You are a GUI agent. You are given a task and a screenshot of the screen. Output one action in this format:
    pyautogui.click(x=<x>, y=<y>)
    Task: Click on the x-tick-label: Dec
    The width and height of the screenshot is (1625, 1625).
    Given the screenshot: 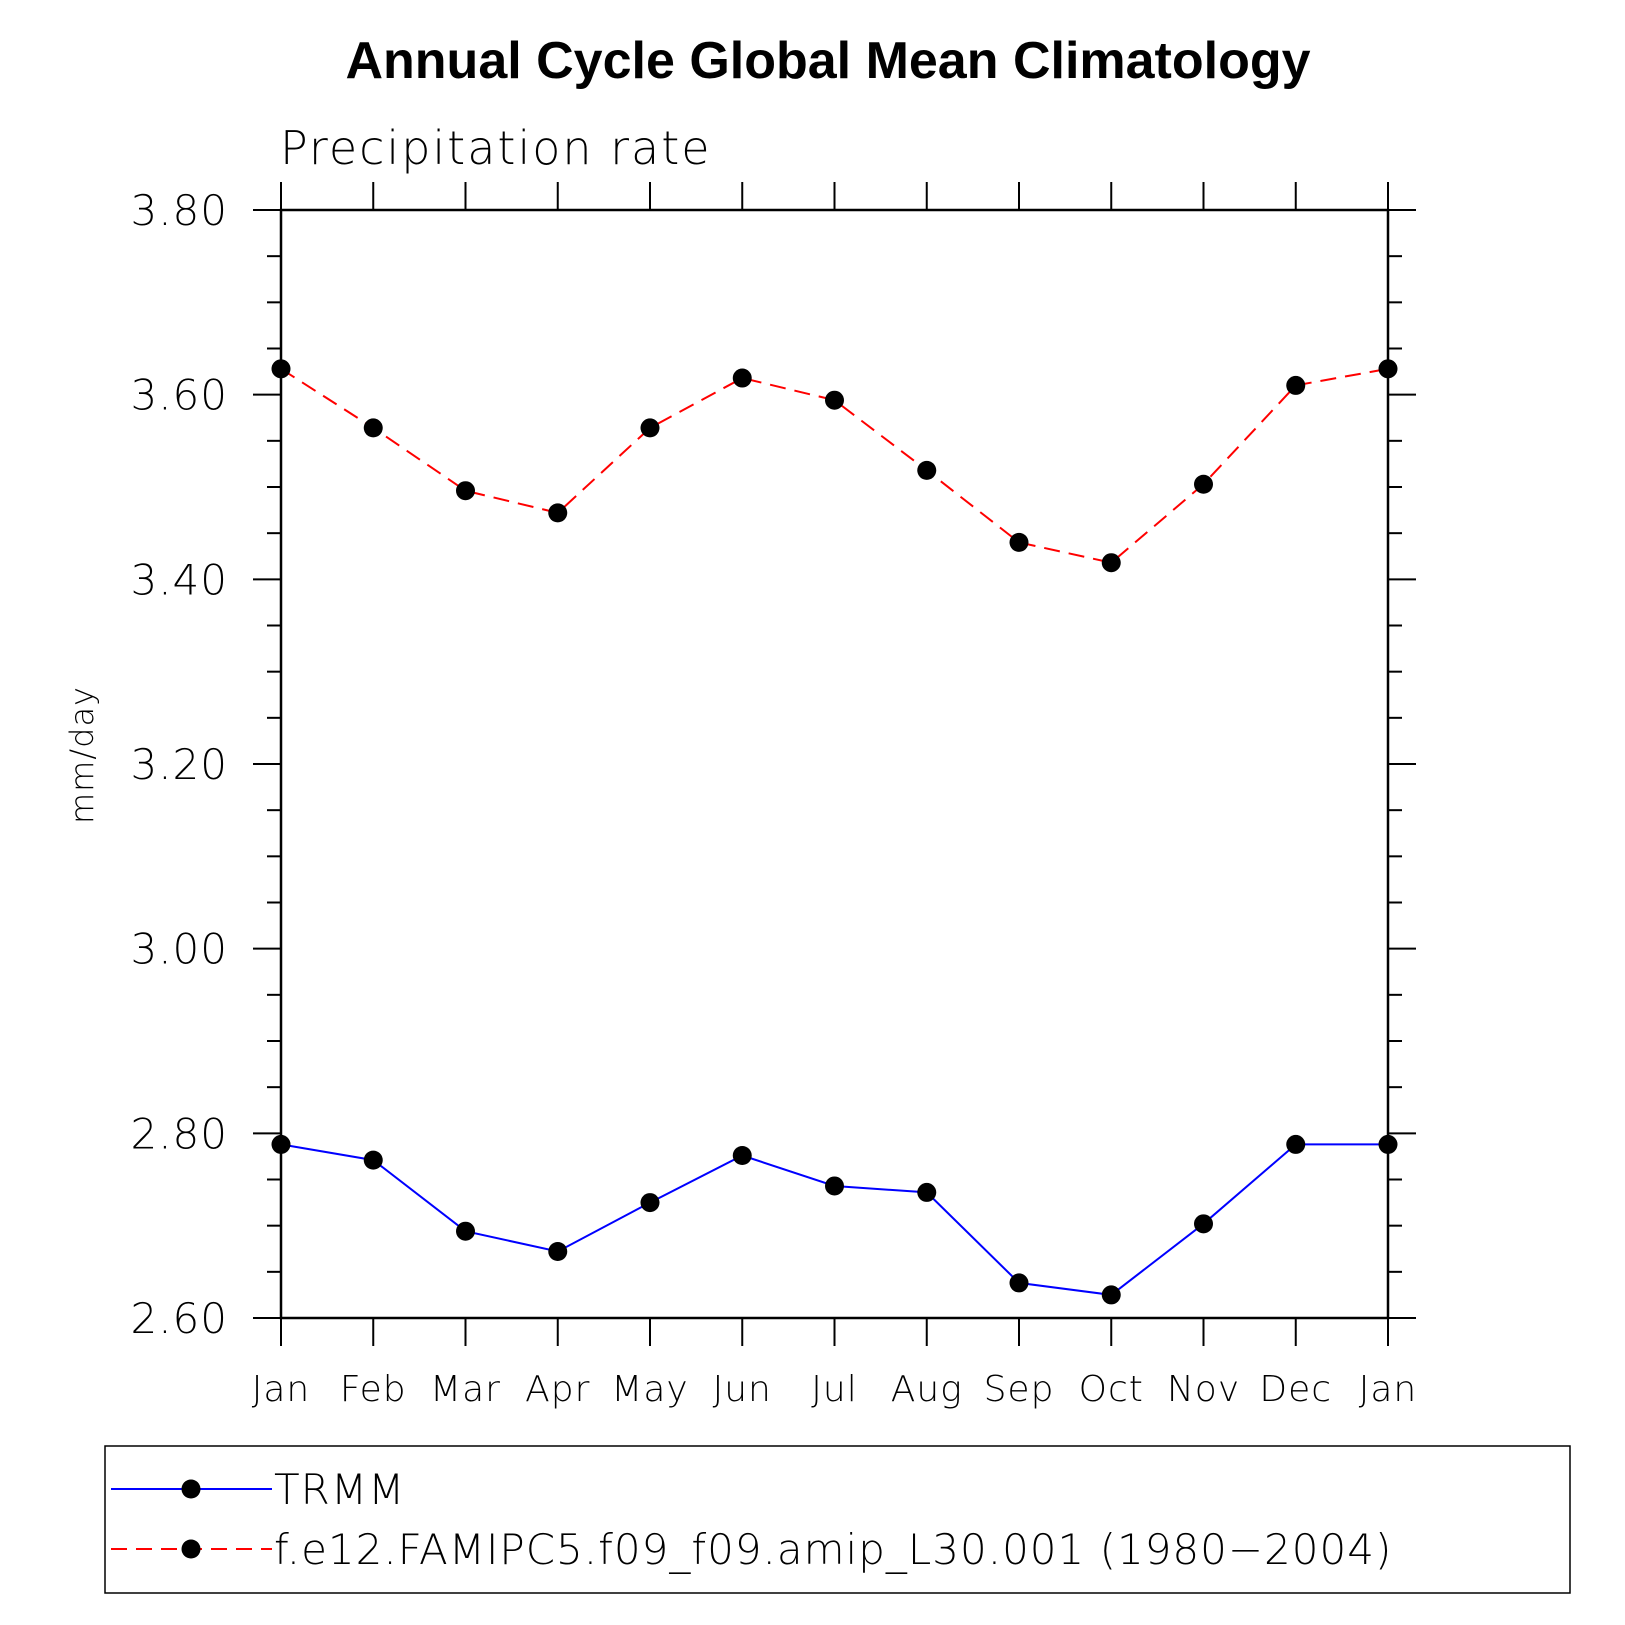 What is the action you would take?
    pyautogui.click(x=1295, y=1389)
    